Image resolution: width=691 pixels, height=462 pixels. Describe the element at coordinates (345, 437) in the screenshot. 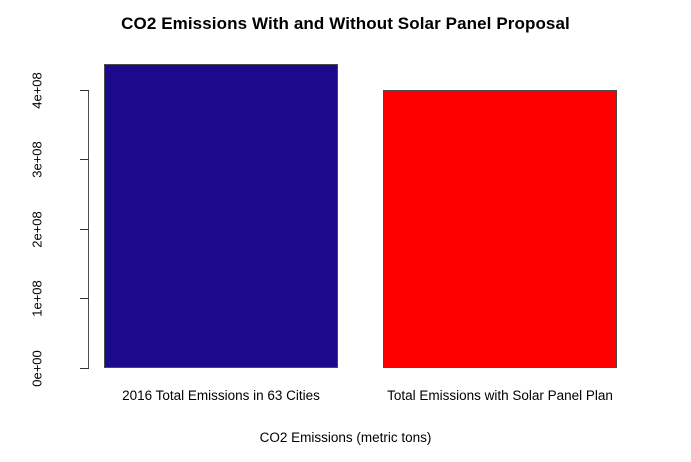

I see `x-axis-title: CO2 Emissions (metric tons)` at that location.